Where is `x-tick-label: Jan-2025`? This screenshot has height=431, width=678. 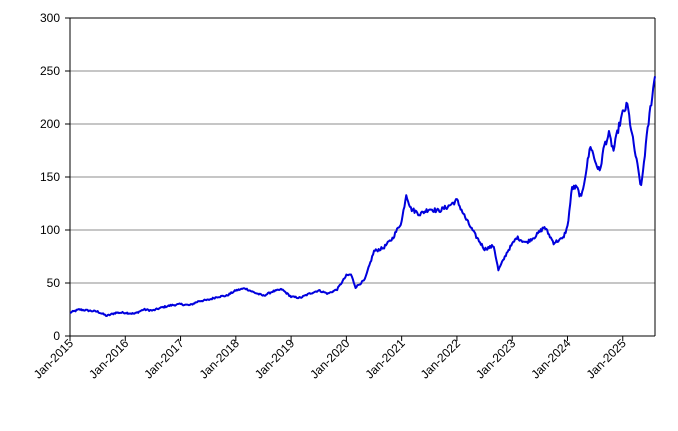 x-tick-label: Jan-2025 is located at coordinates (607, 359).